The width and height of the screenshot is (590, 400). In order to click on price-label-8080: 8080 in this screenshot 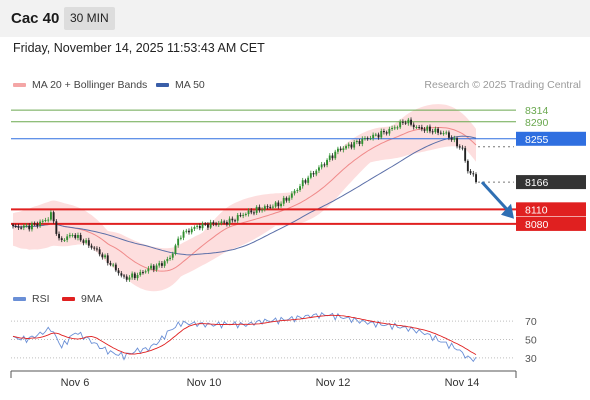, I will do `click(537, 225)`.